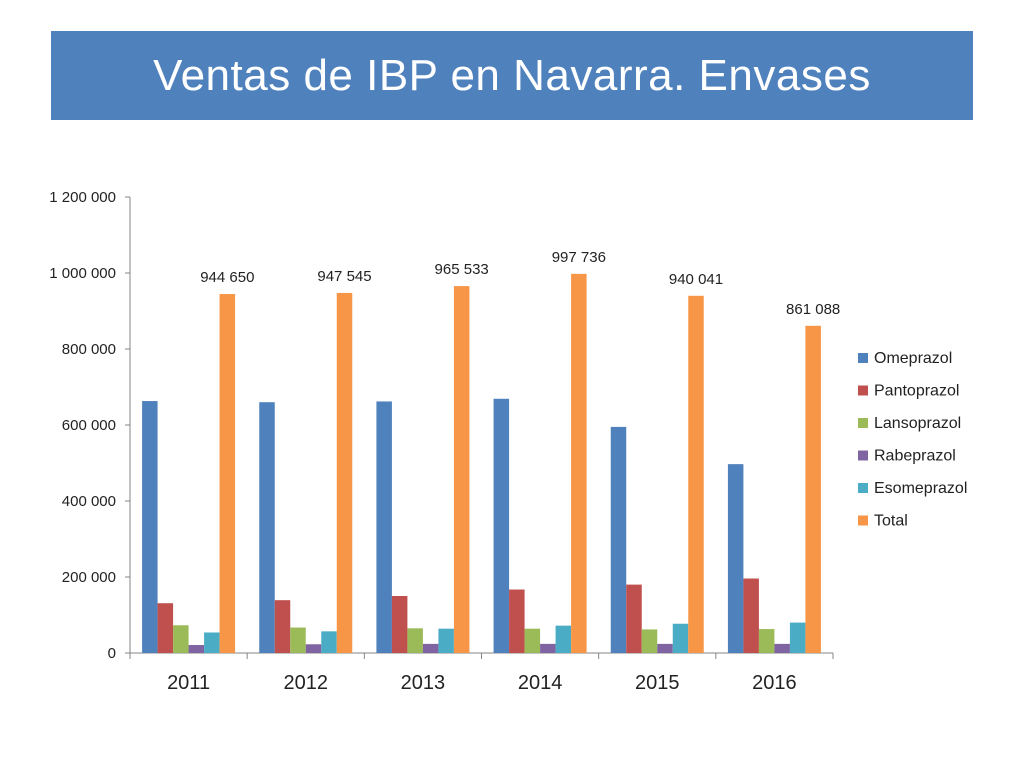  I want to click on title-banner: Ventas de IBP en Navarra. Envases, so click(512, 75).